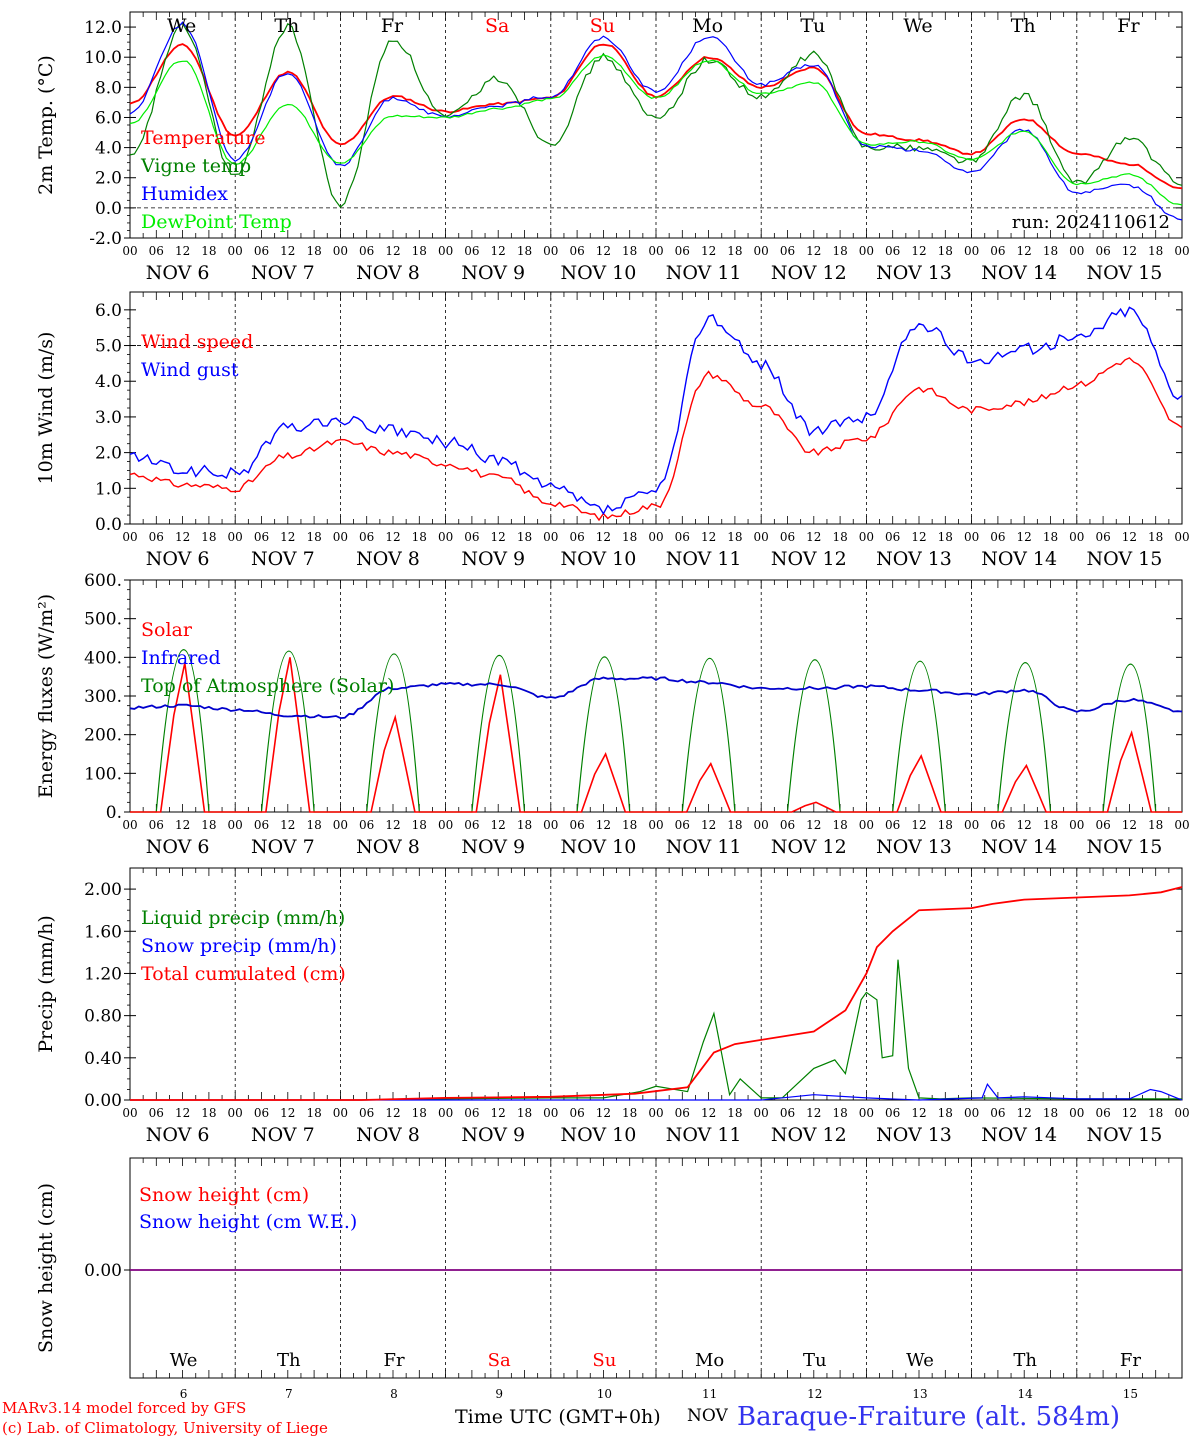 The height and width of the screenshot is (1440, 1194). What do you see at coordinates (1130, 1360) in the screenshot?
I see `weekday-label-bottom: Fr` at bounding box center [1130, 1360].